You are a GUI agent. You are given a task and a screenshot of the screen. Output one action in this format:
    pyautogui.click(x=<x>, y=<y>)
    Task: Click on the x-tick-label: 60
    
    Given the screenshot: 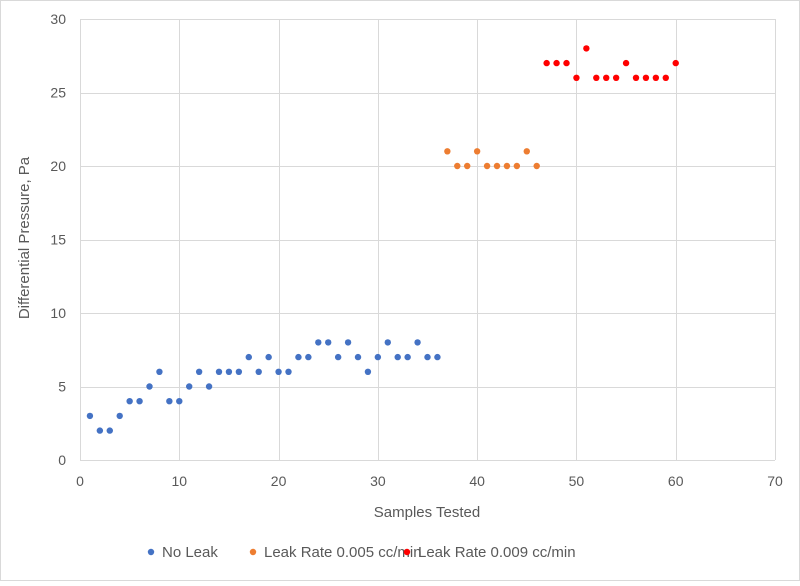 What is the action you would take?
    pyautogui.click(x=676, y=481)
    